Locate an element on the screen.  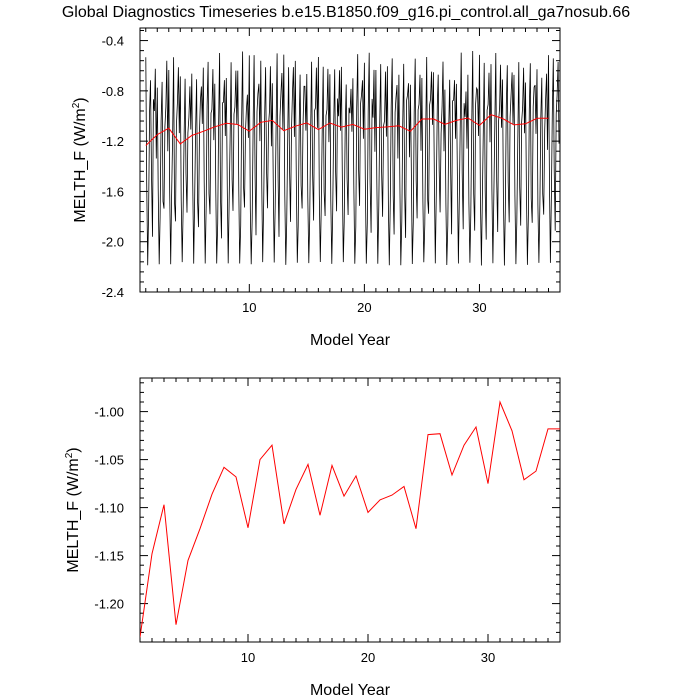
y-tick-label: -1.15 is located at coordinates (109, 556).